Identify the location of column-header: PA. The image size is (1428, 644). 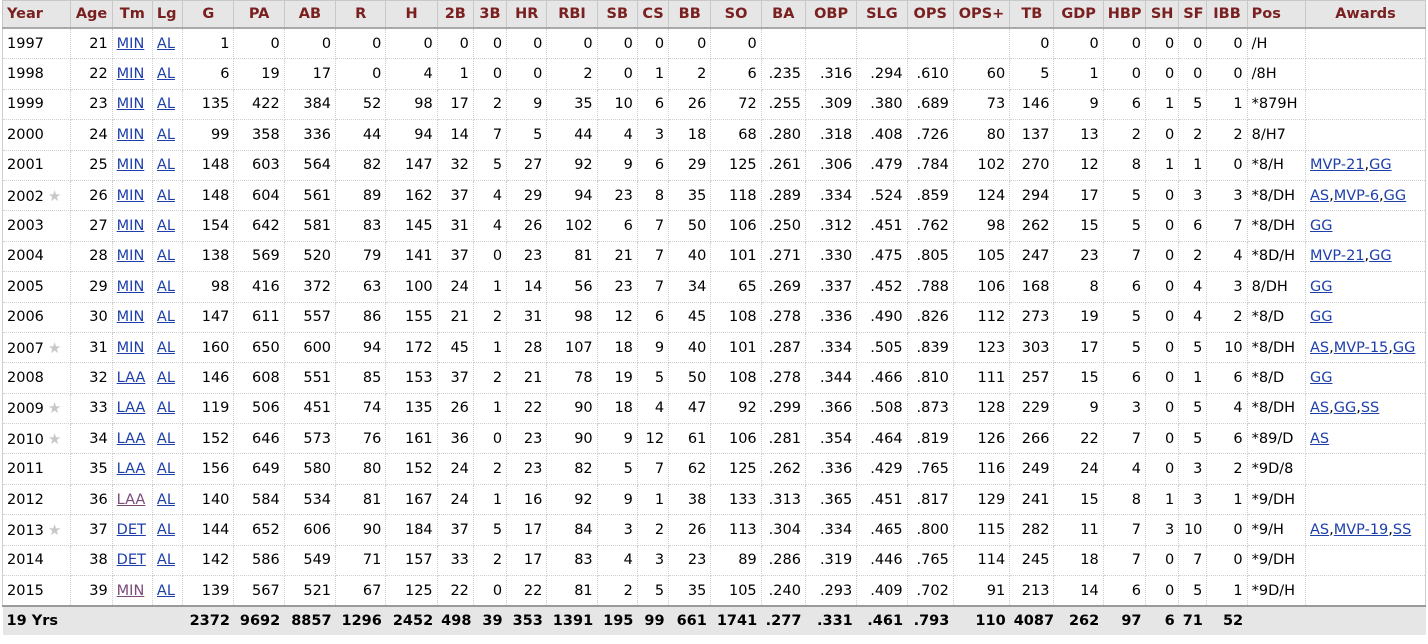
(259, 14).